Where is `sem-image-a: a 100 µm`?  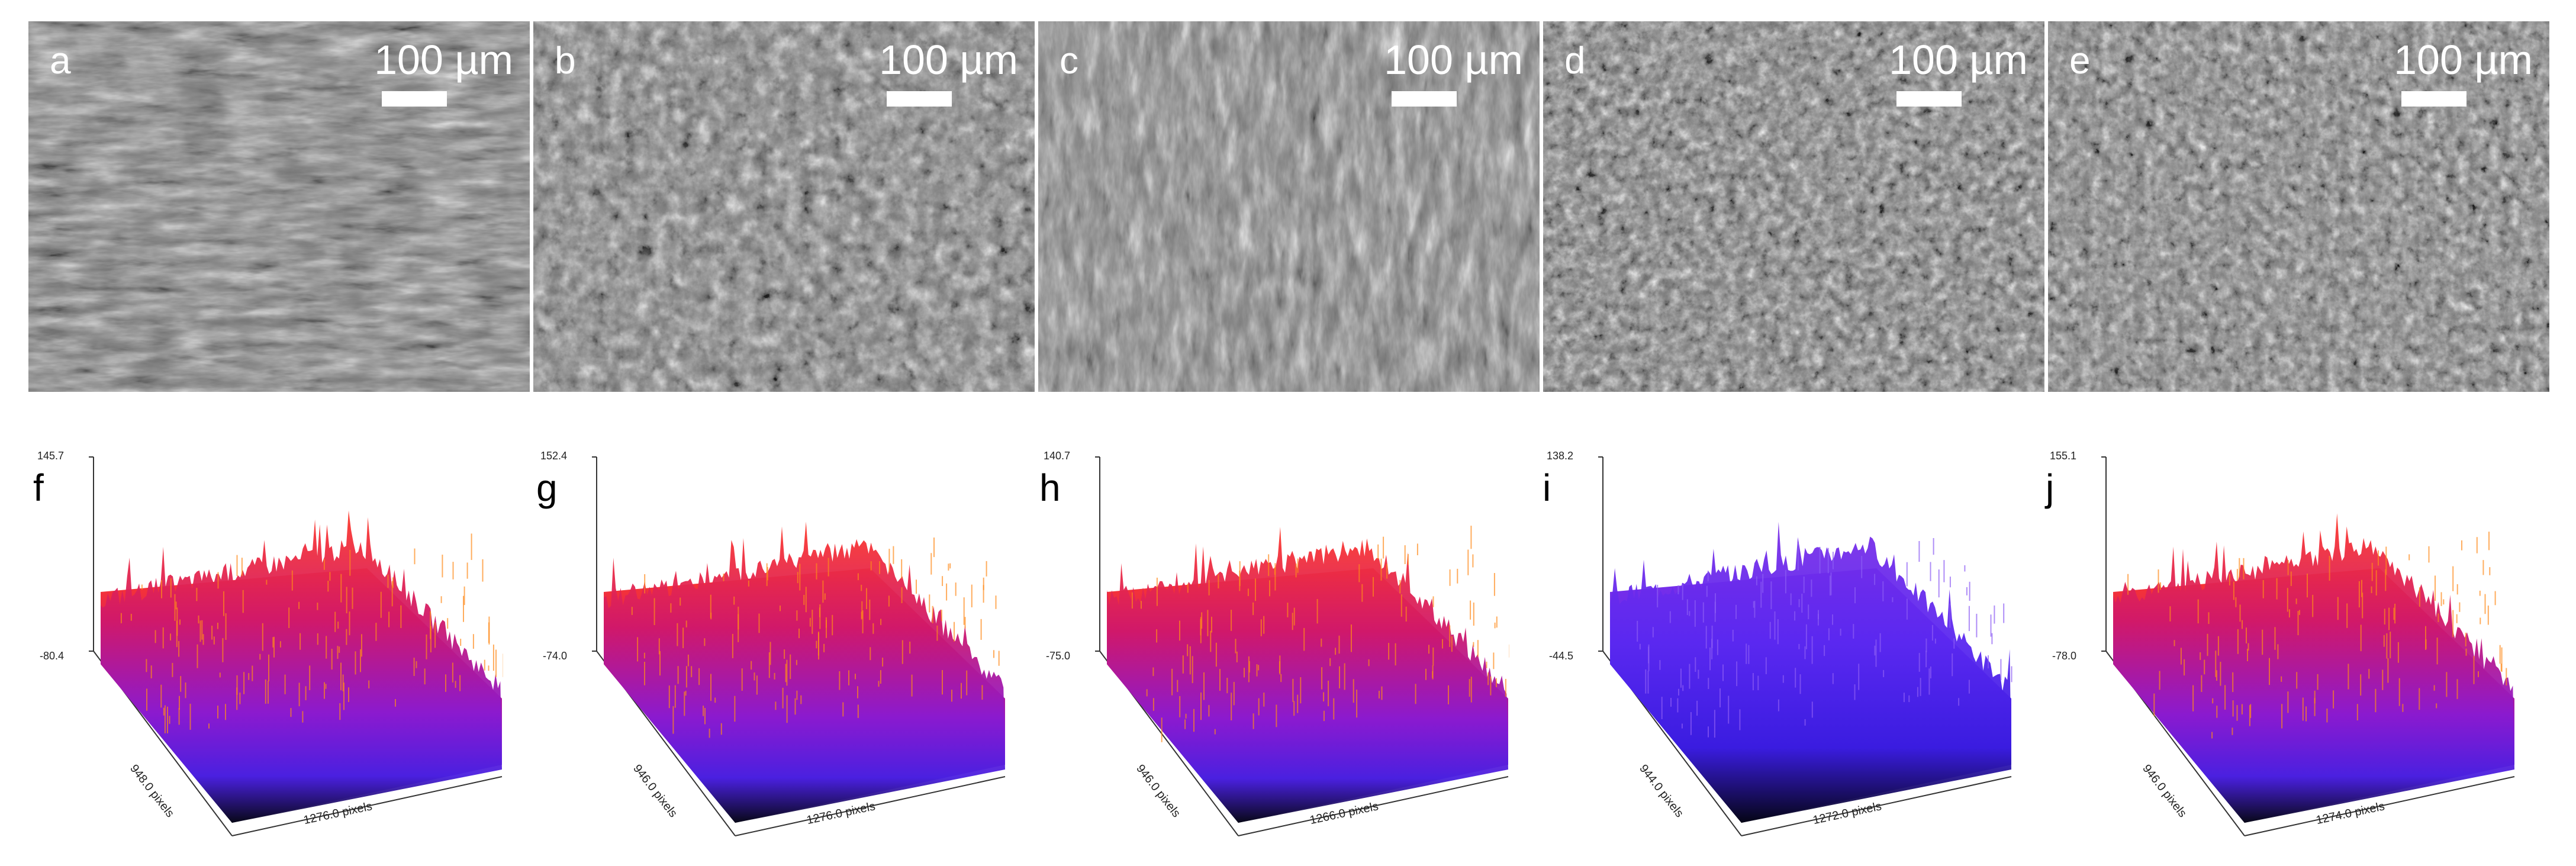
sem-image-a: a 100 µm is located at coordinates (279, 207).